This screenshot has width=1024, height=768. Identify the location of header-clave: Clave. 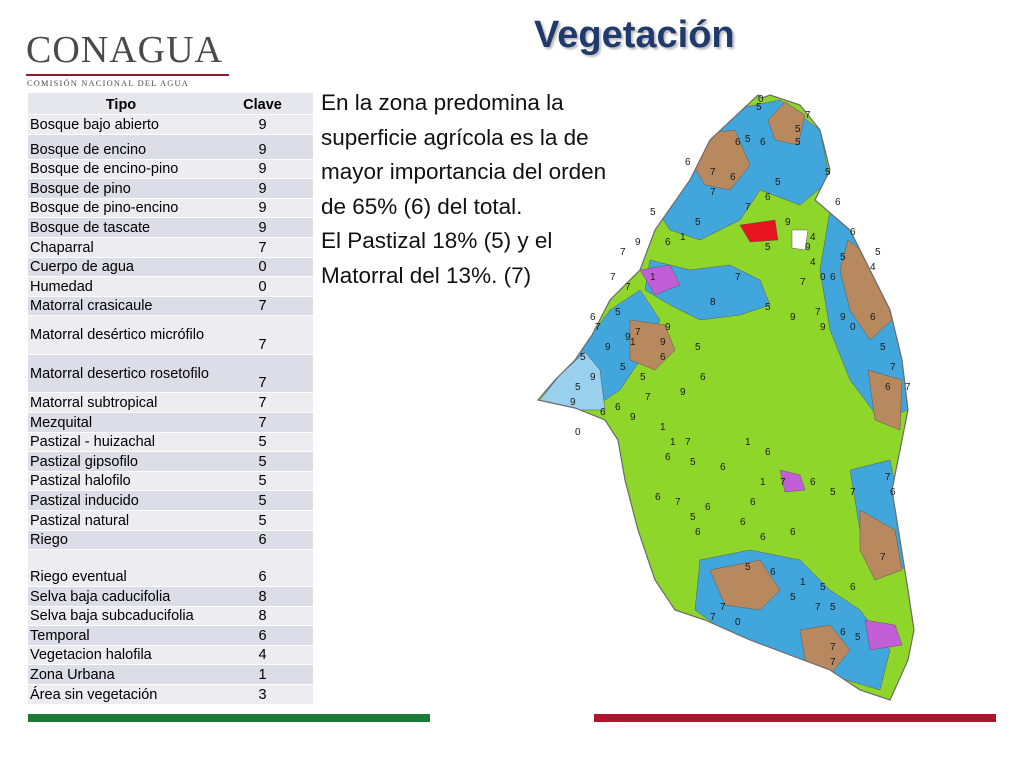
(262, 105).